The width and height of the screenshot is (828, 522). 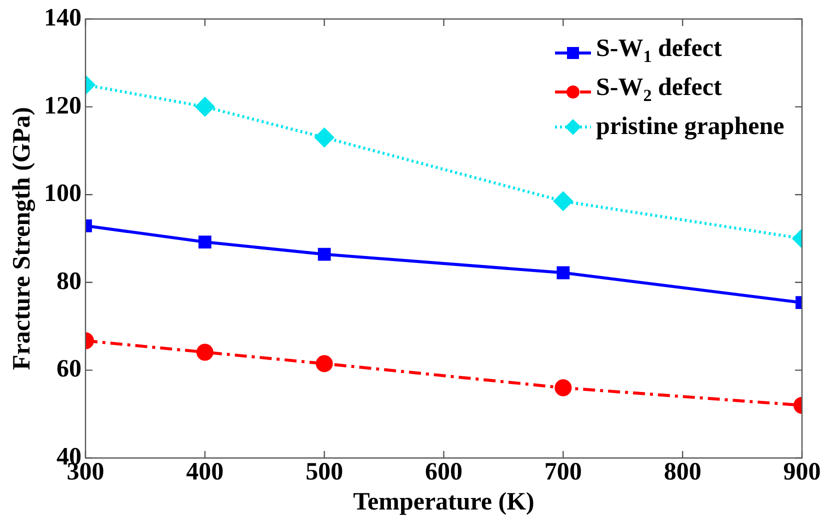 What do you see at coordinates (690, 127) in the screenshot?
I see `legend-label: pristine graphene` at bounding box center [690, 127].